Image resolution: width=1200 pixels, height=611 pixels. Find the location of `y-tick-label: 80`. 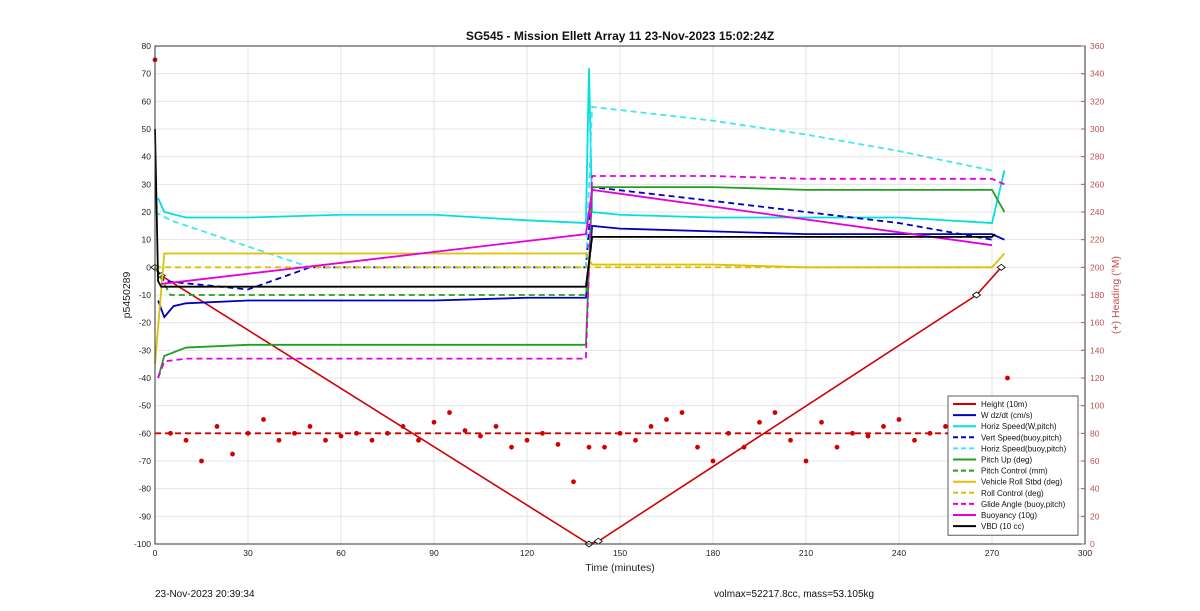

y-tick-label: 80 is located at coordinates (147, 46).